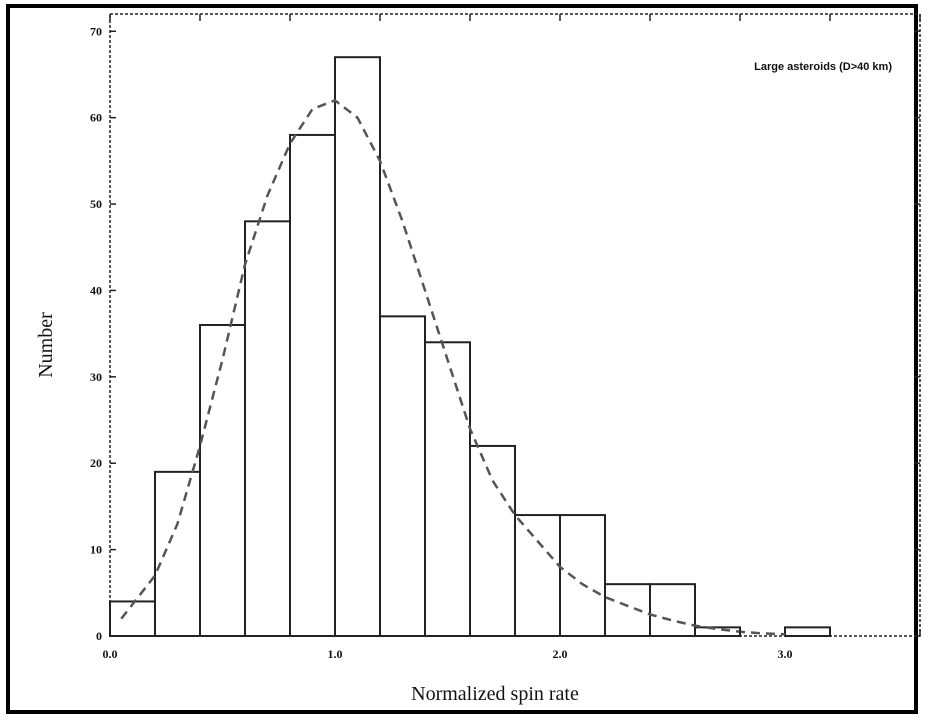 This screenshot has height=722, width=930. What do you see at coordinates (96, 31) in the screenshot?
I see `y-tick-label-7: 70` at bounding box center [96, 31].